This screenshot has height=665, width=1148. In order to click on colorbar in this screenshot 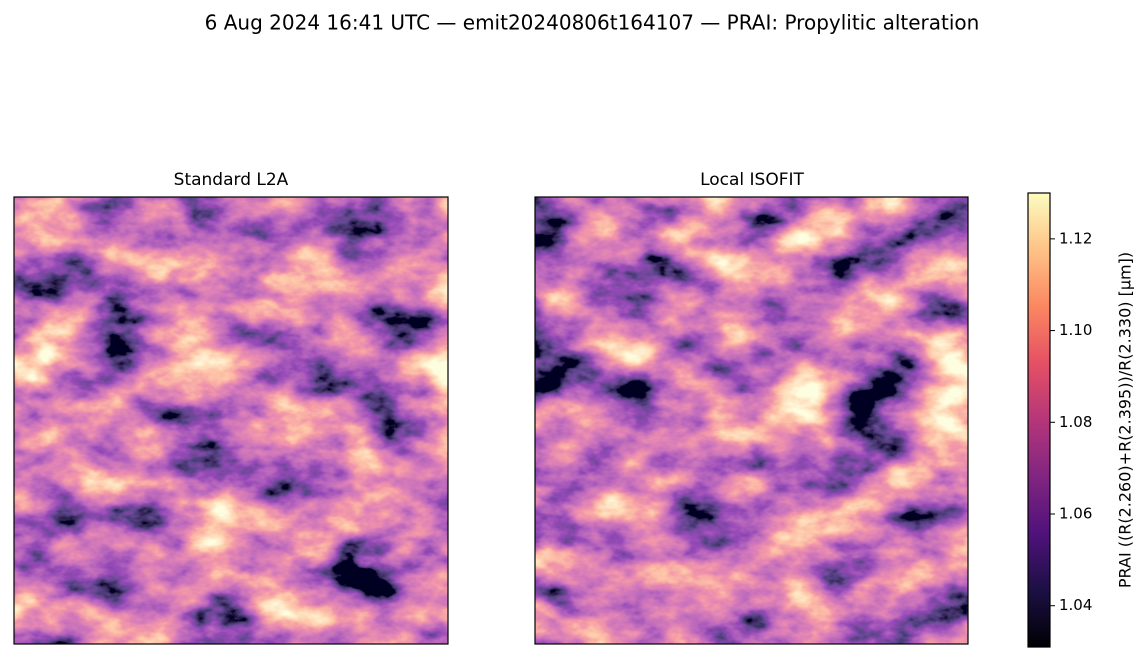, I will do `click(1039, 420)`.